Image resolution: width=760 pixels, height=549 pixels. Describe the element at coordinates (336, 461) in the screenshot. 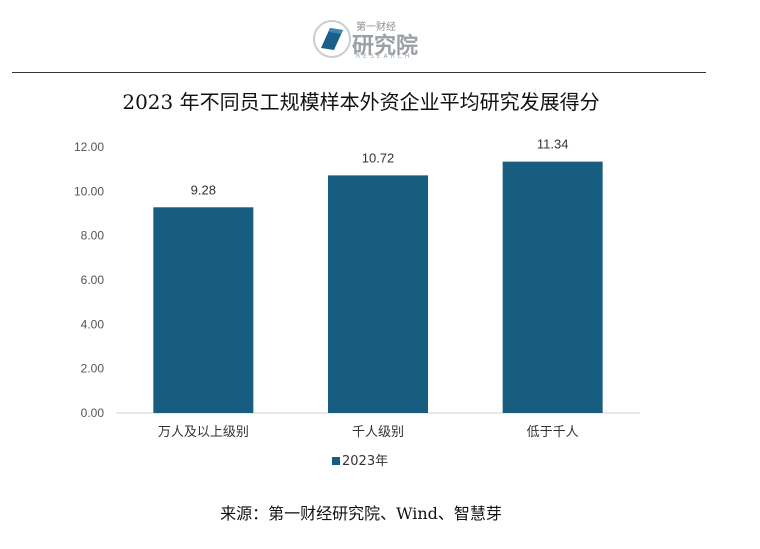

I see `legend-swatch` at that location.